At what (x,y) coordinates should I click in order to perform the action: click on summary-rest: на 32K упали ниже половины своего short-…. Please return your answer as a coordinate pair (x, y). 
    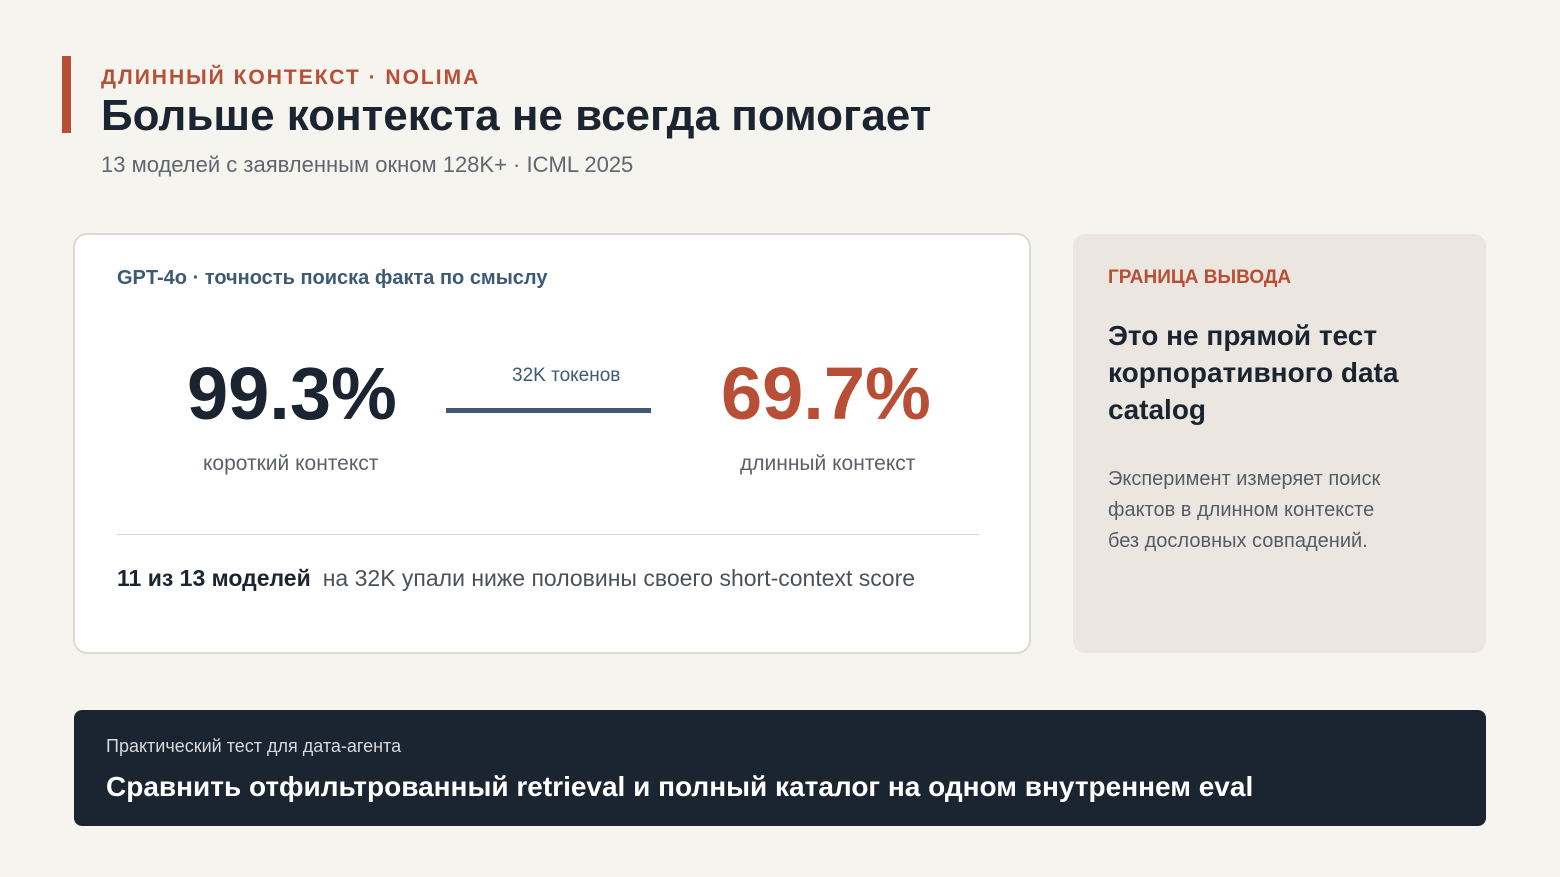
    Looking at the image, I should click on (619, 578).